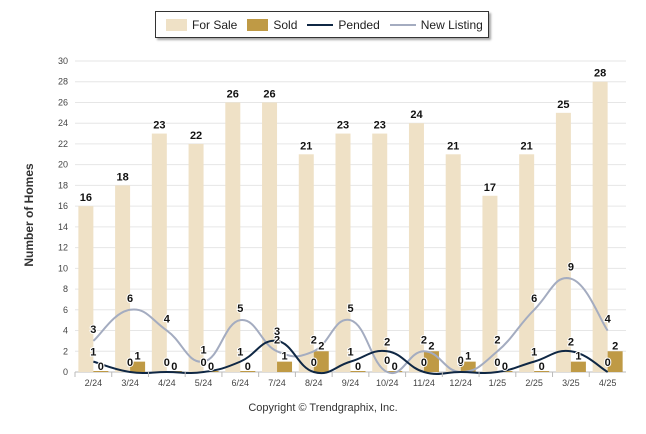  Describe the element at coordinates (122, 177) in the screenshot. I see `data-label-for-sale: 18` at that location.